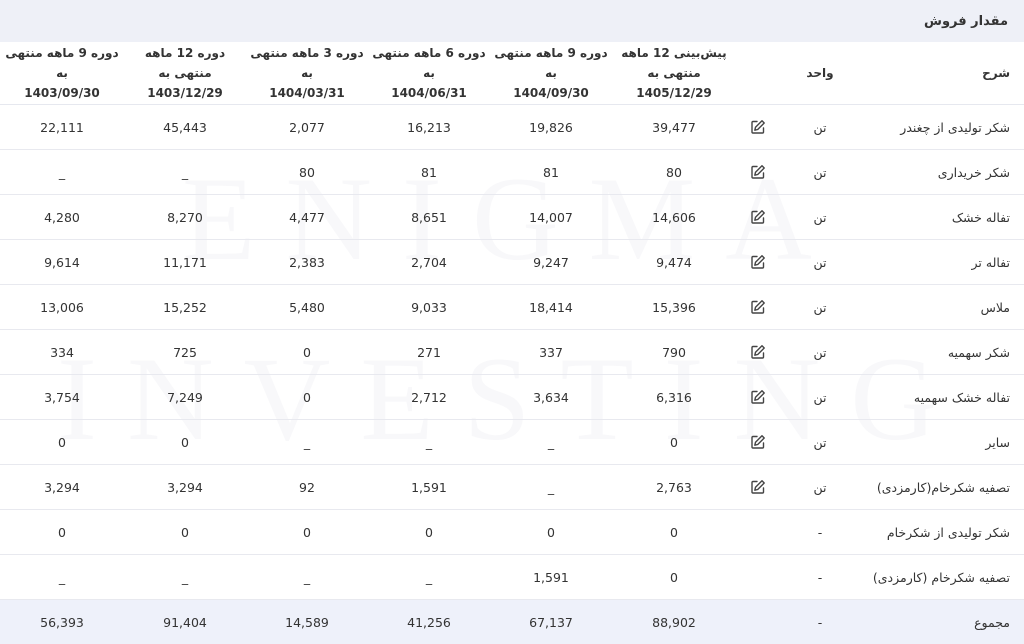 This screenshot has width=1024, height=644. I want to click on value-cell: 9,614, so click(62, 262).